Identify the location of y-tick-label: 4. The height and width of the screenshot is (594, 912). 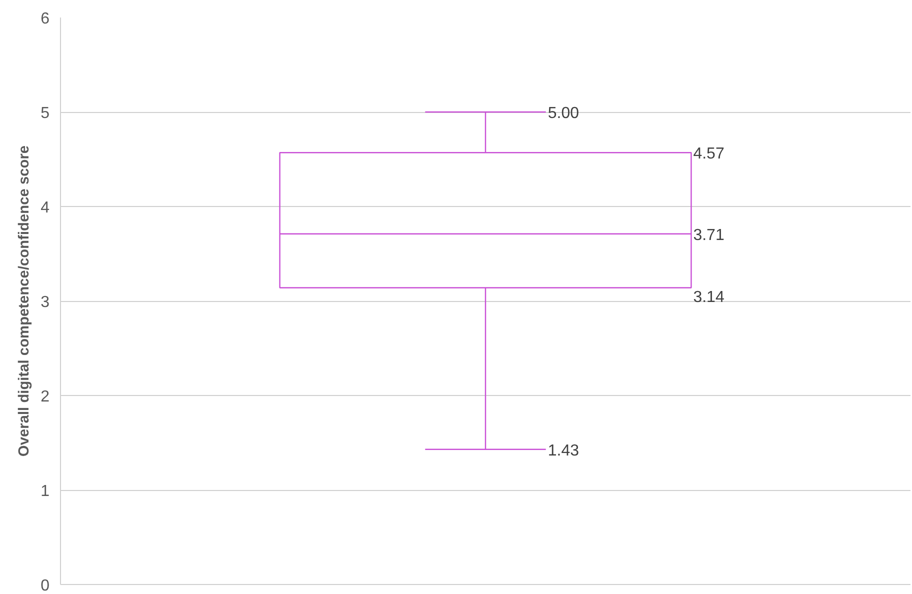
(45, 208).